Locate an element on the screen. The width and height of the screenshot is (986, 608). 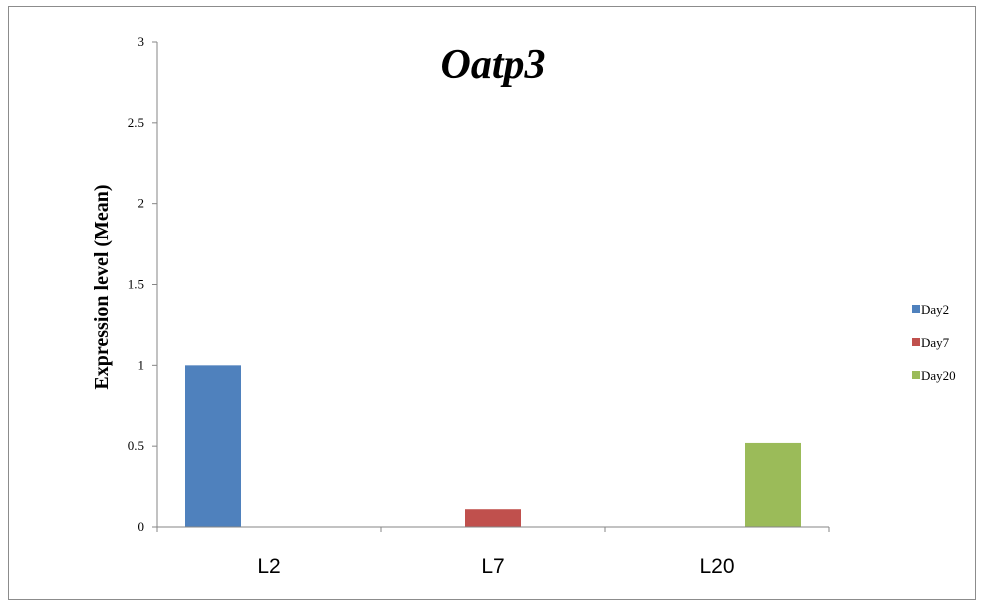
bar-day2-l2 is located at coordinates (213, 446).